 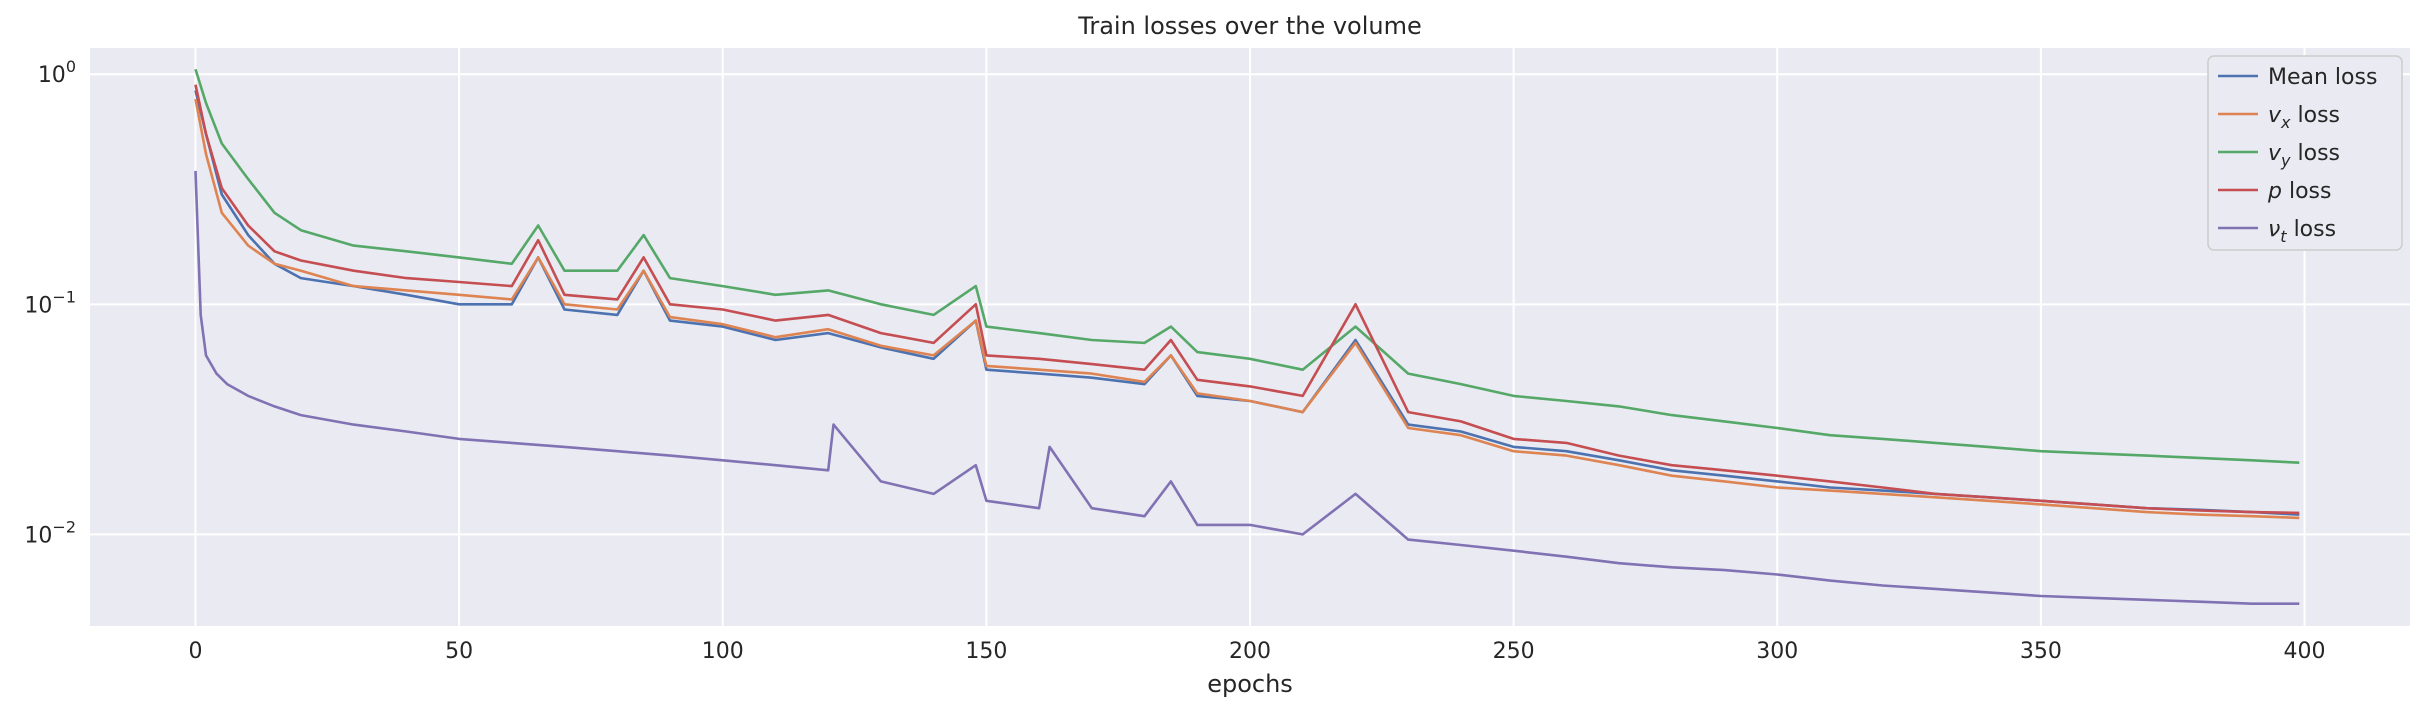 I want to click on legend-label: Mean loss, so click(x=2322, y=77).